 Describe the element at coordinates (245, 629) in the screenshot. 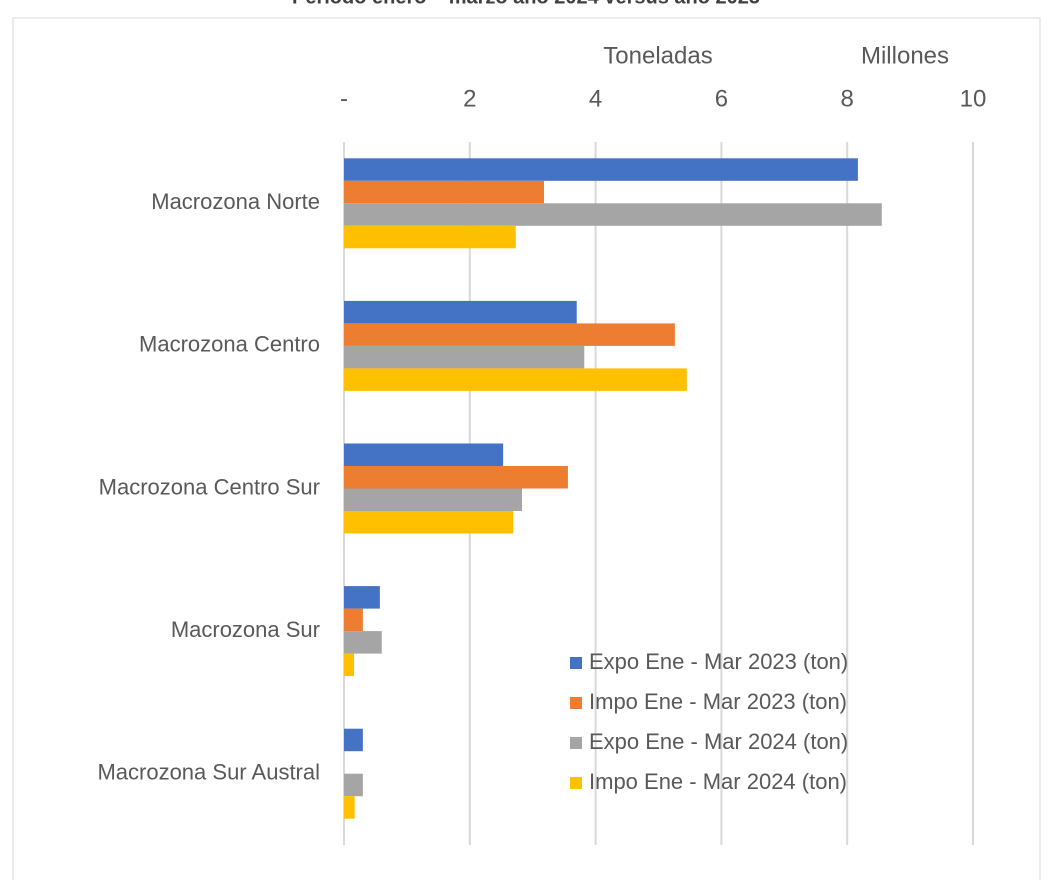

I see `y-tick-label: Macrozona Sur` at that location.